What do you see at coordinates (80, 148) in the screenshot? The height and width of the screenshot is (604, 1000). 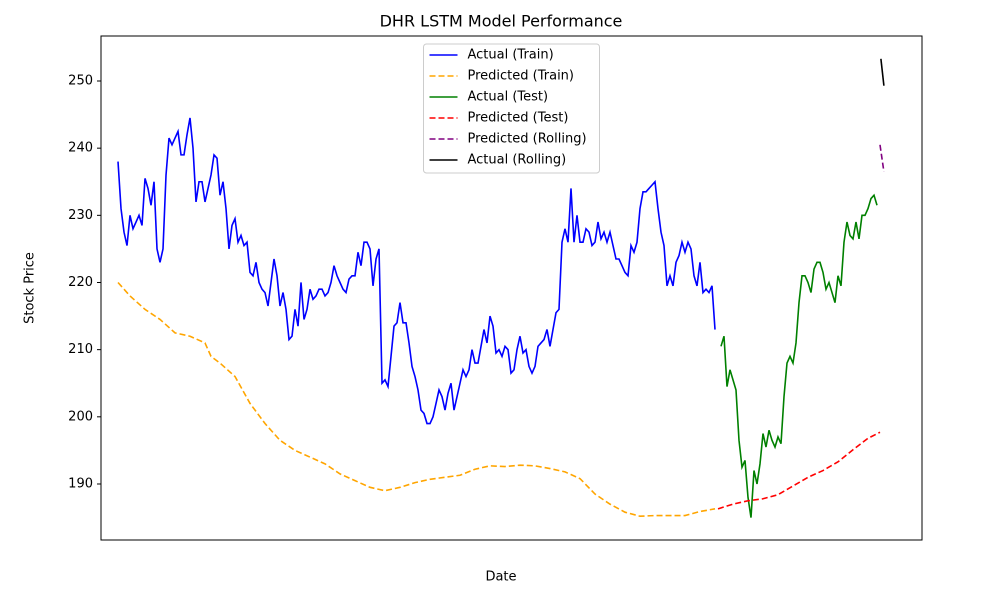 I see `y-tick-label: 240` at bounding box center [80, 148].